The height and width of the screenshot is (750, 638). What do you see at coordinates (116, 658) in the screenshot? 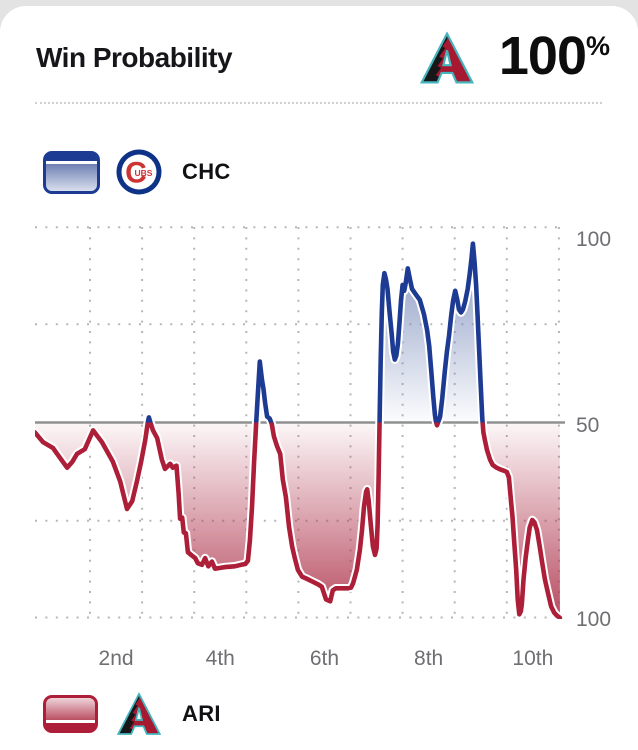
I see `x-tick-label: 2nd` at bounding box center [116, 658].